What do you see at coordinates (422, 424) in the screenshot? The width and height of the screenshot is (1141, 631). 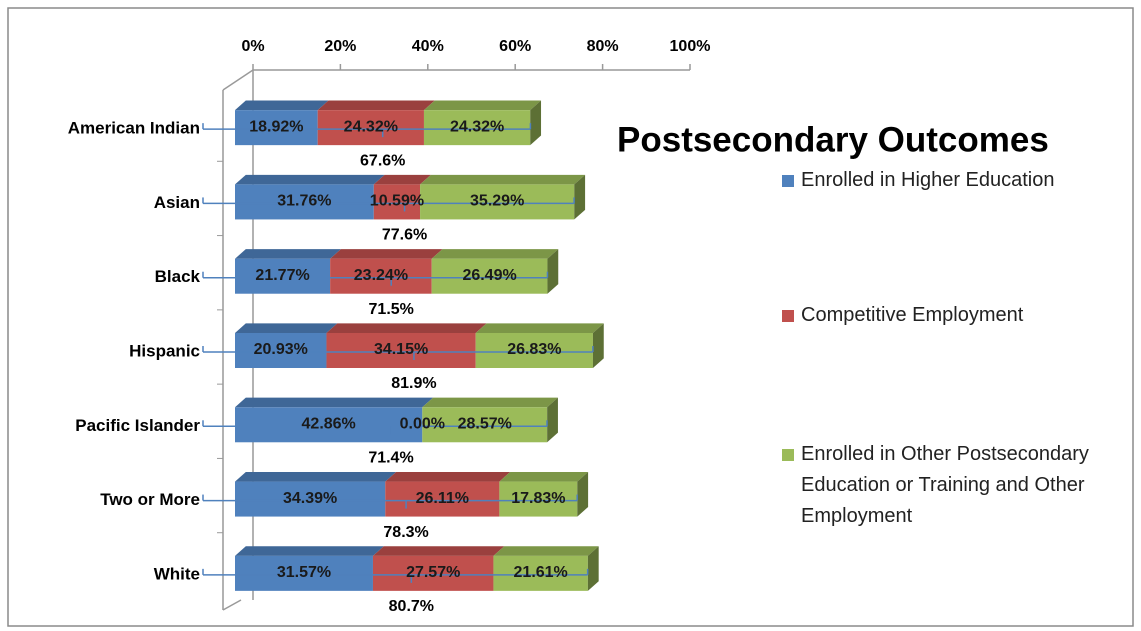 I see `data-label: 0.00%` at bounding box center [422, 424].